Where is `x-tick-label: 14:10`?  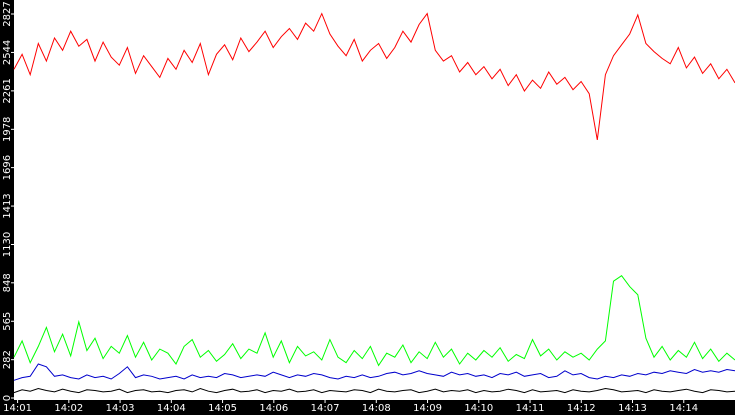 x-tick-label: 14:10 is located at coordinates (478, 408).